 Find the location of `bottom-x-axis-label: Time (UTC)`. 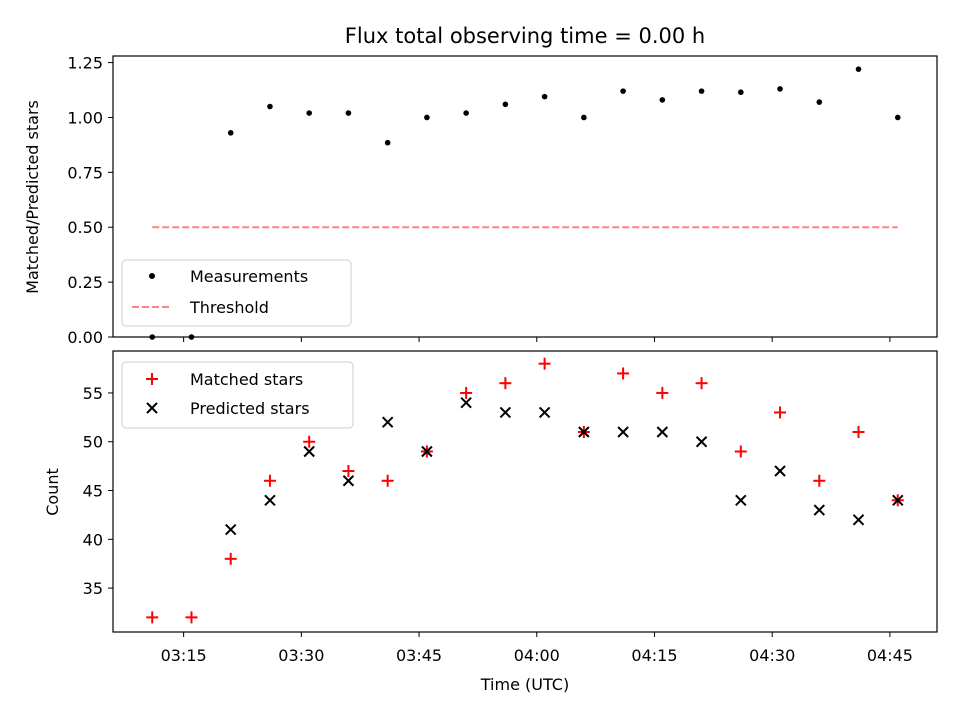

bottom-x-axis-label: Time (UTC) is located at coordinates (524, 684).